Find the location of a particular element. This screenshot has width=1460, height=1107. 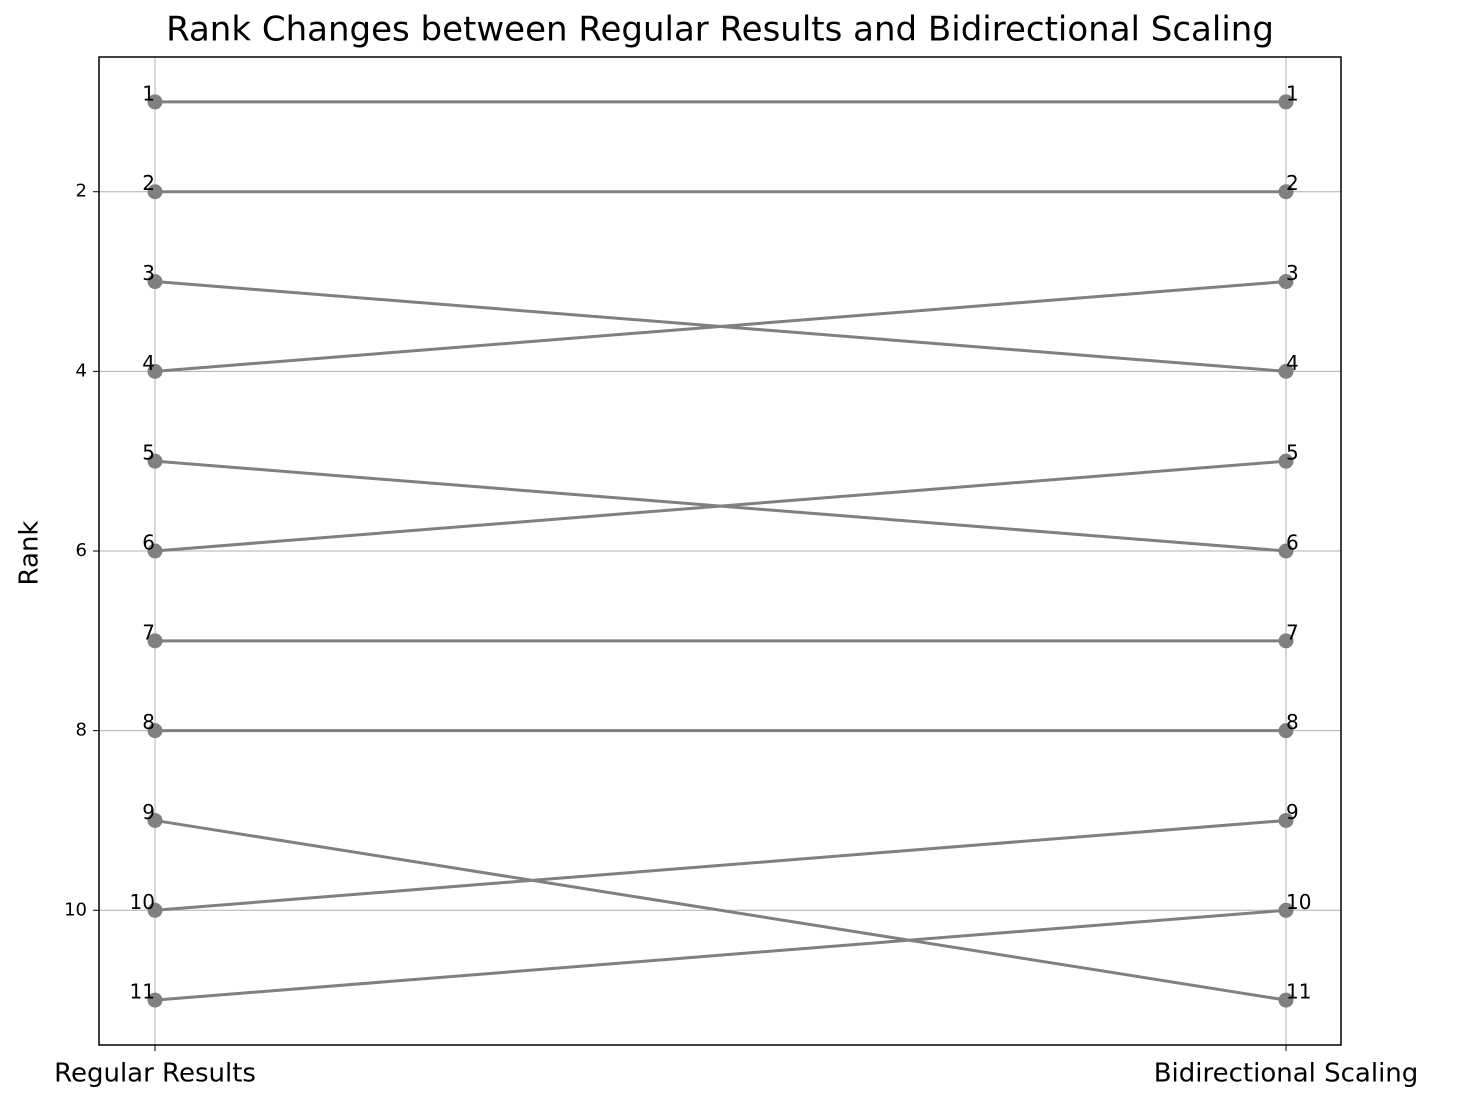

y-tick-label: 6 is located at coordinates (81, 550).